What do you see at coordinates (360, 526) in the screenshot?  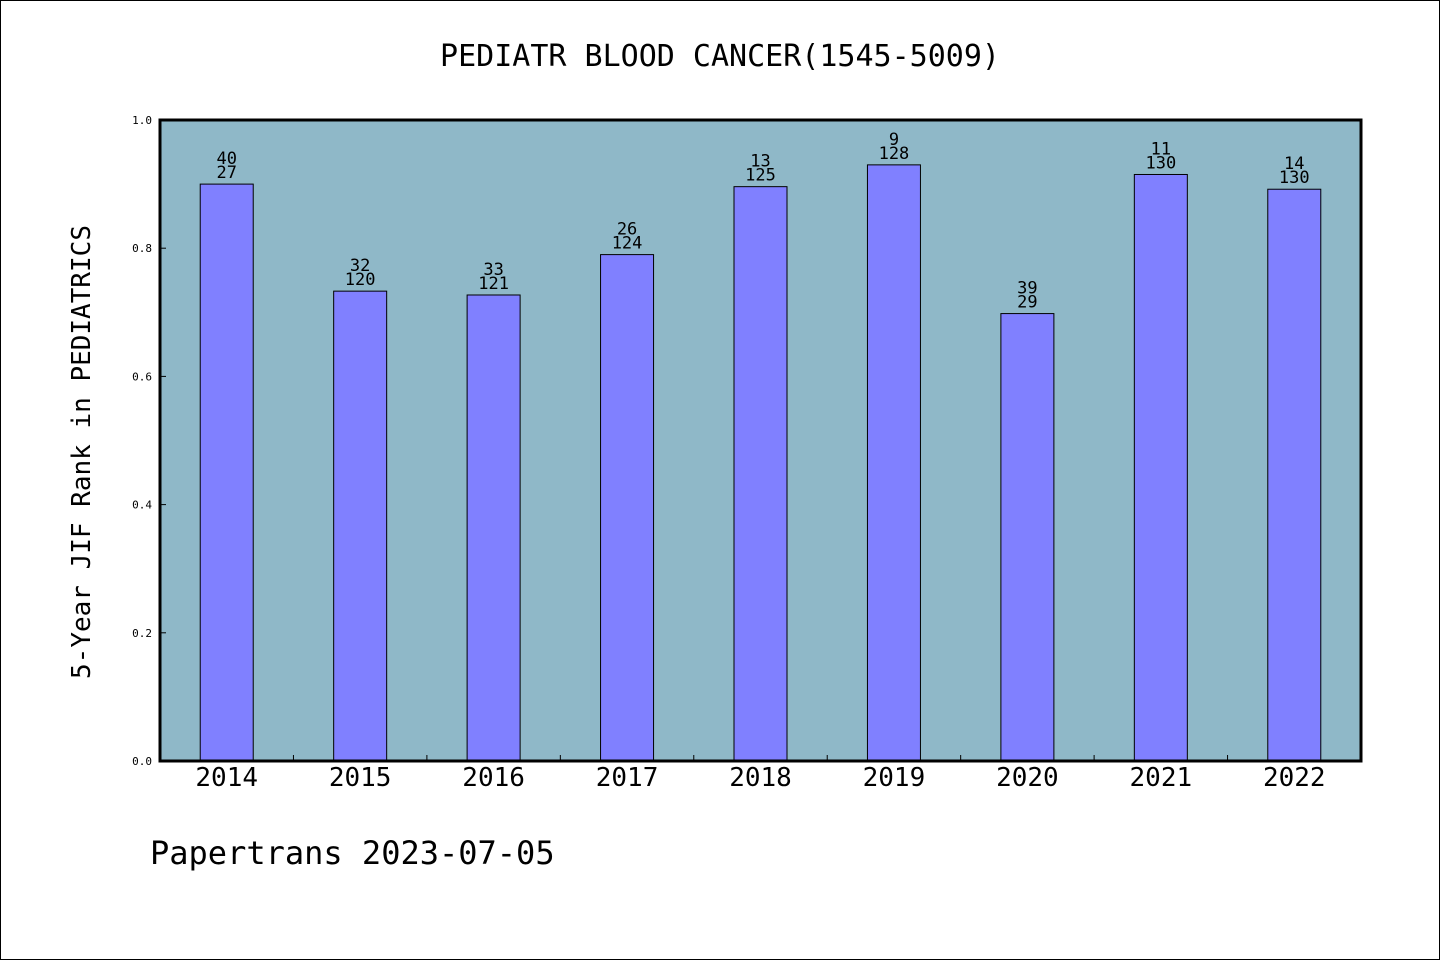 I see `bar-2015` at bounding box center [360, 526].